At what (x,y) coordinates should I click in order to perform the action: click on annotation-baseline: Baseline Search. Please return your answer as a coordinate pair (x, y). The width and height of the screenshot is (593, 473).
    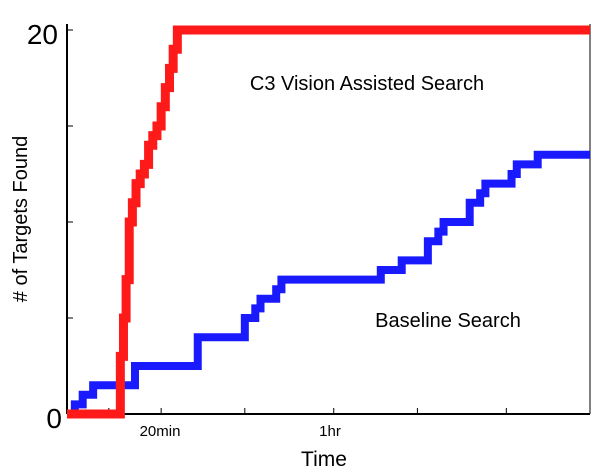
    Looking at the image, I should click on (448, 321).